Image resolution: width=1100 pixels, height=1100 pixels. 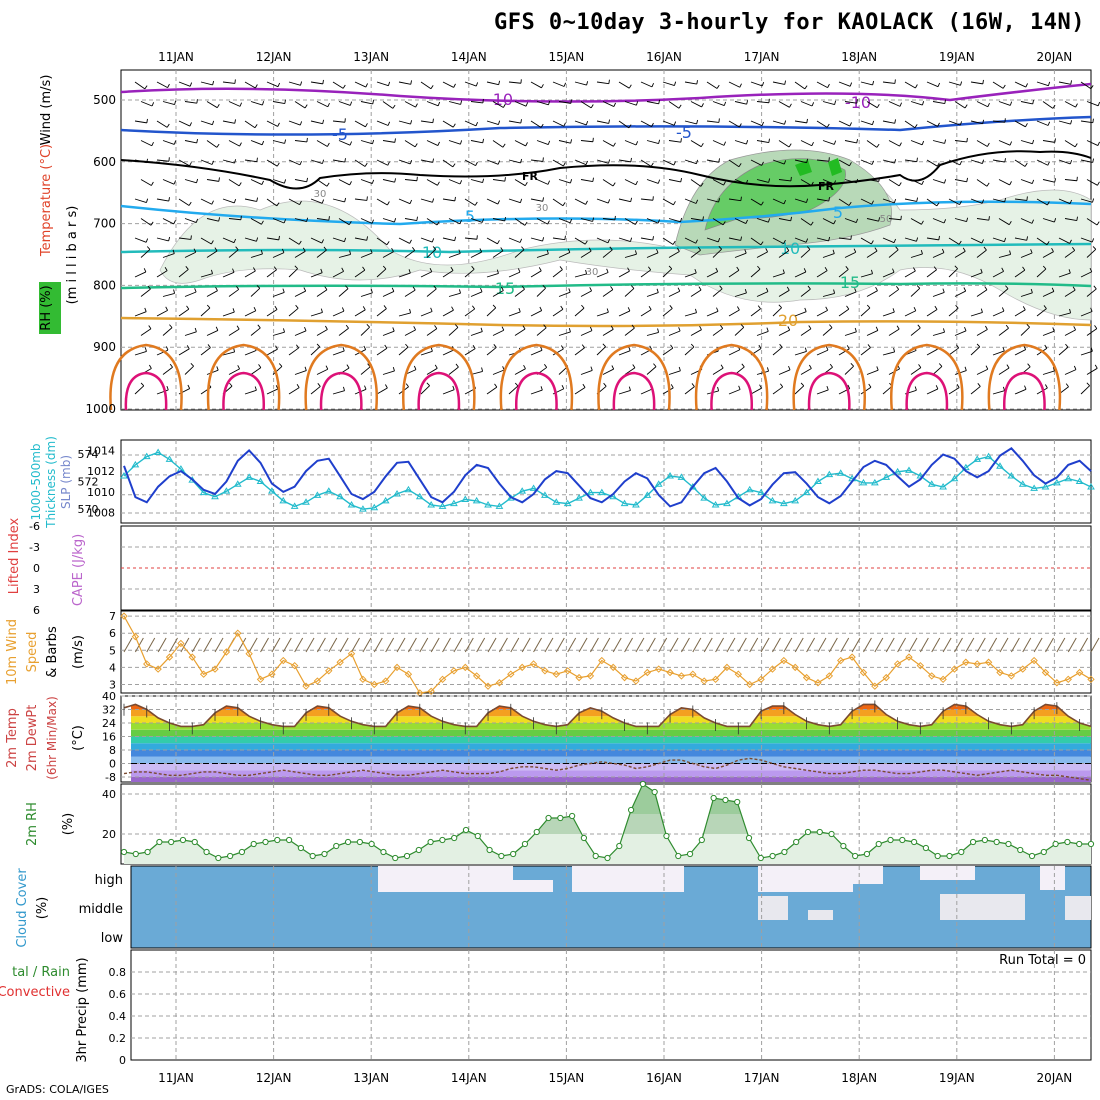 I want to click on date-label-top: 17JAN, so click(x=762, y=57).